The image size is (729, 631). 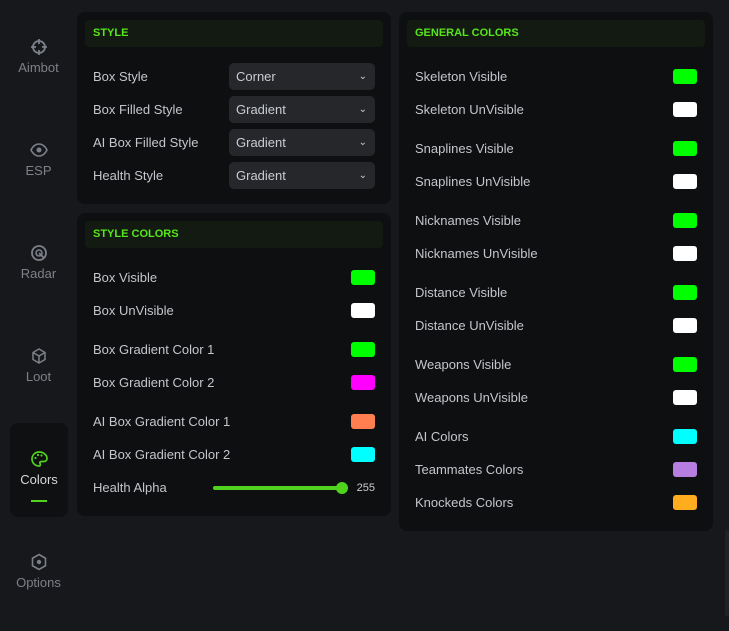 What do you see at coordinates (442, 436) in the screenshot?
I see `color-row-label: AI Colors` at bounding box center [442, 436].